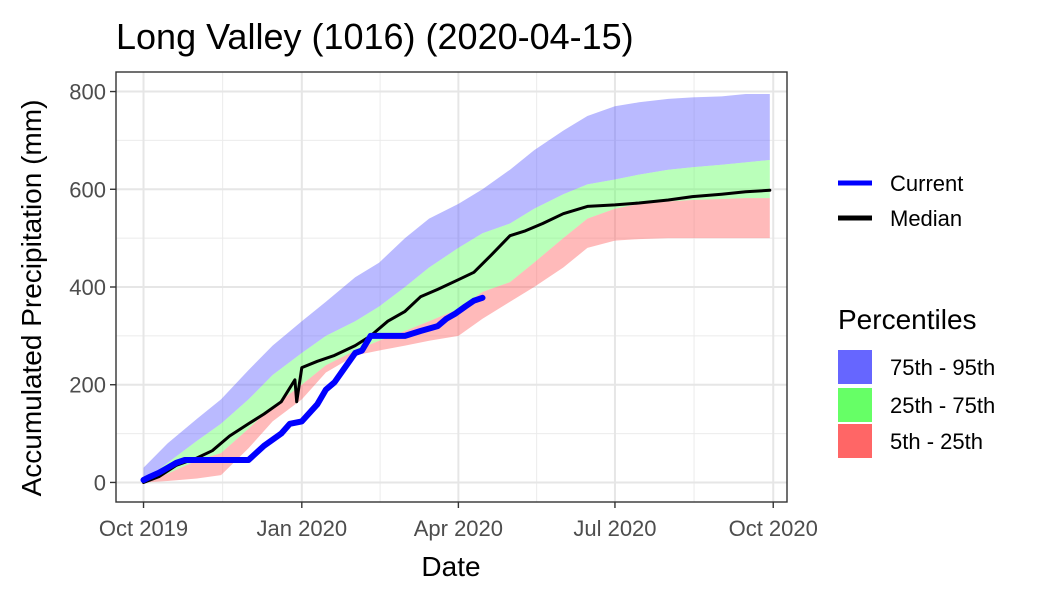 Image resolution: width=1050 pixels, height=600 pixels. Describe the element at coordinates (614, 528) in the screenshot. I see `x-tick-label: Jul 2020` at that location.